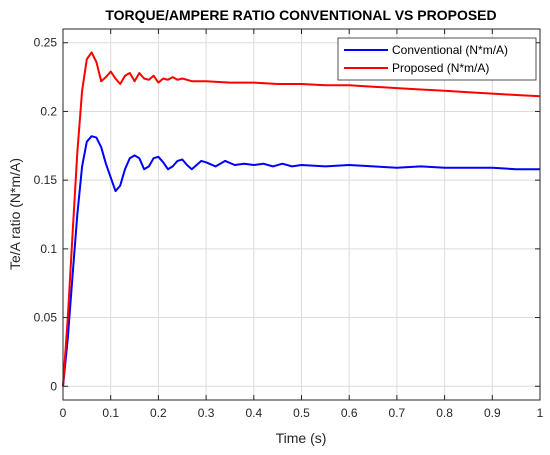  I want to click on y-tick-label: 0.15, so click(46, 180).